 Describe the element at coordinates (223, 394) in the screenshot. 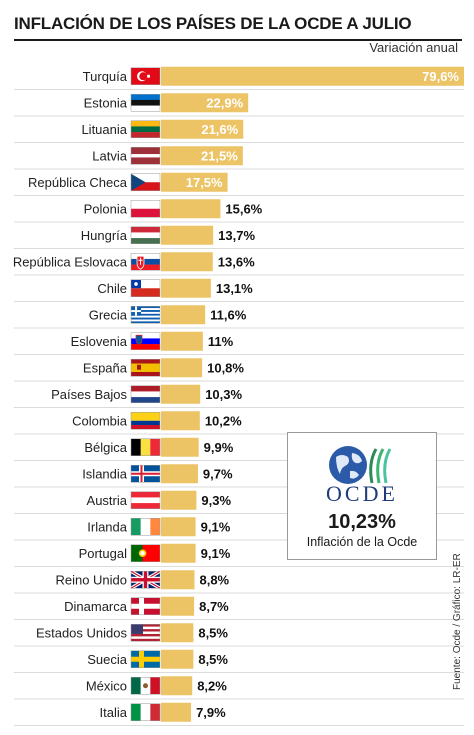

I see `value-label: 10,3%` at that location.